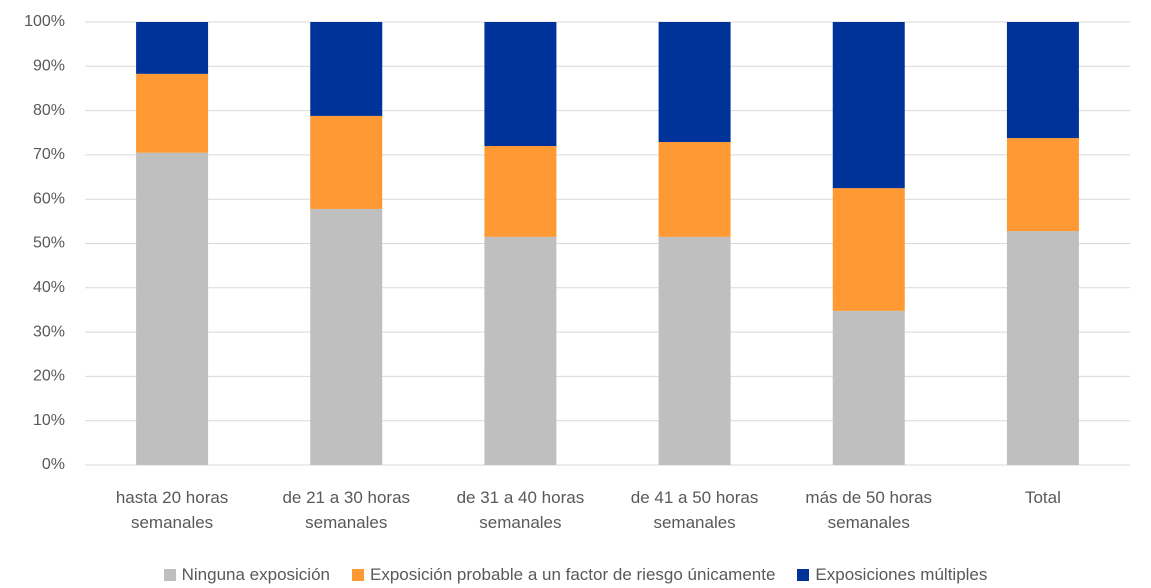  What do you see at coordinates (53, 464) in the screenshot?
I see `y-tick-label: 0%` at bounding box center [53, 464].